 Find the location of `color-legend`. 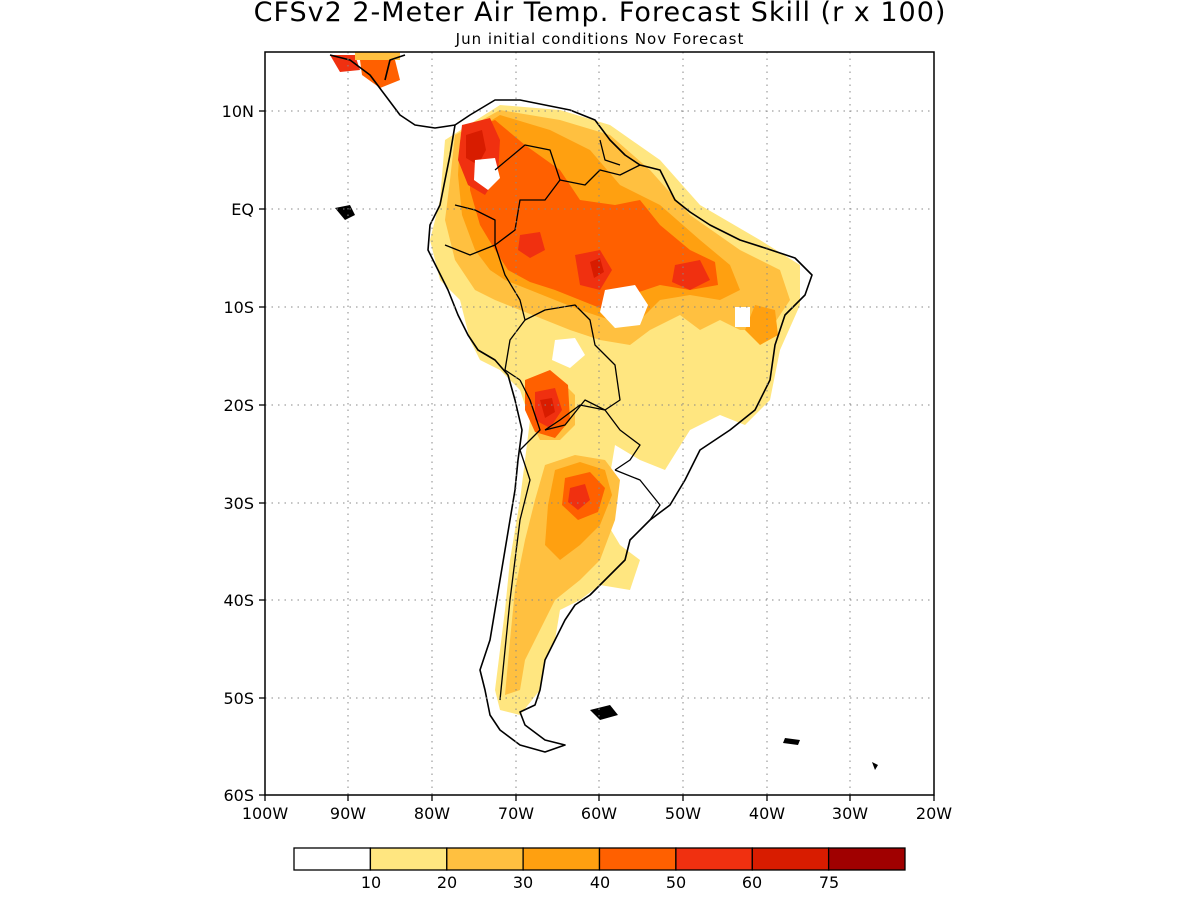

color-legend is located at coordinates (599, 859).